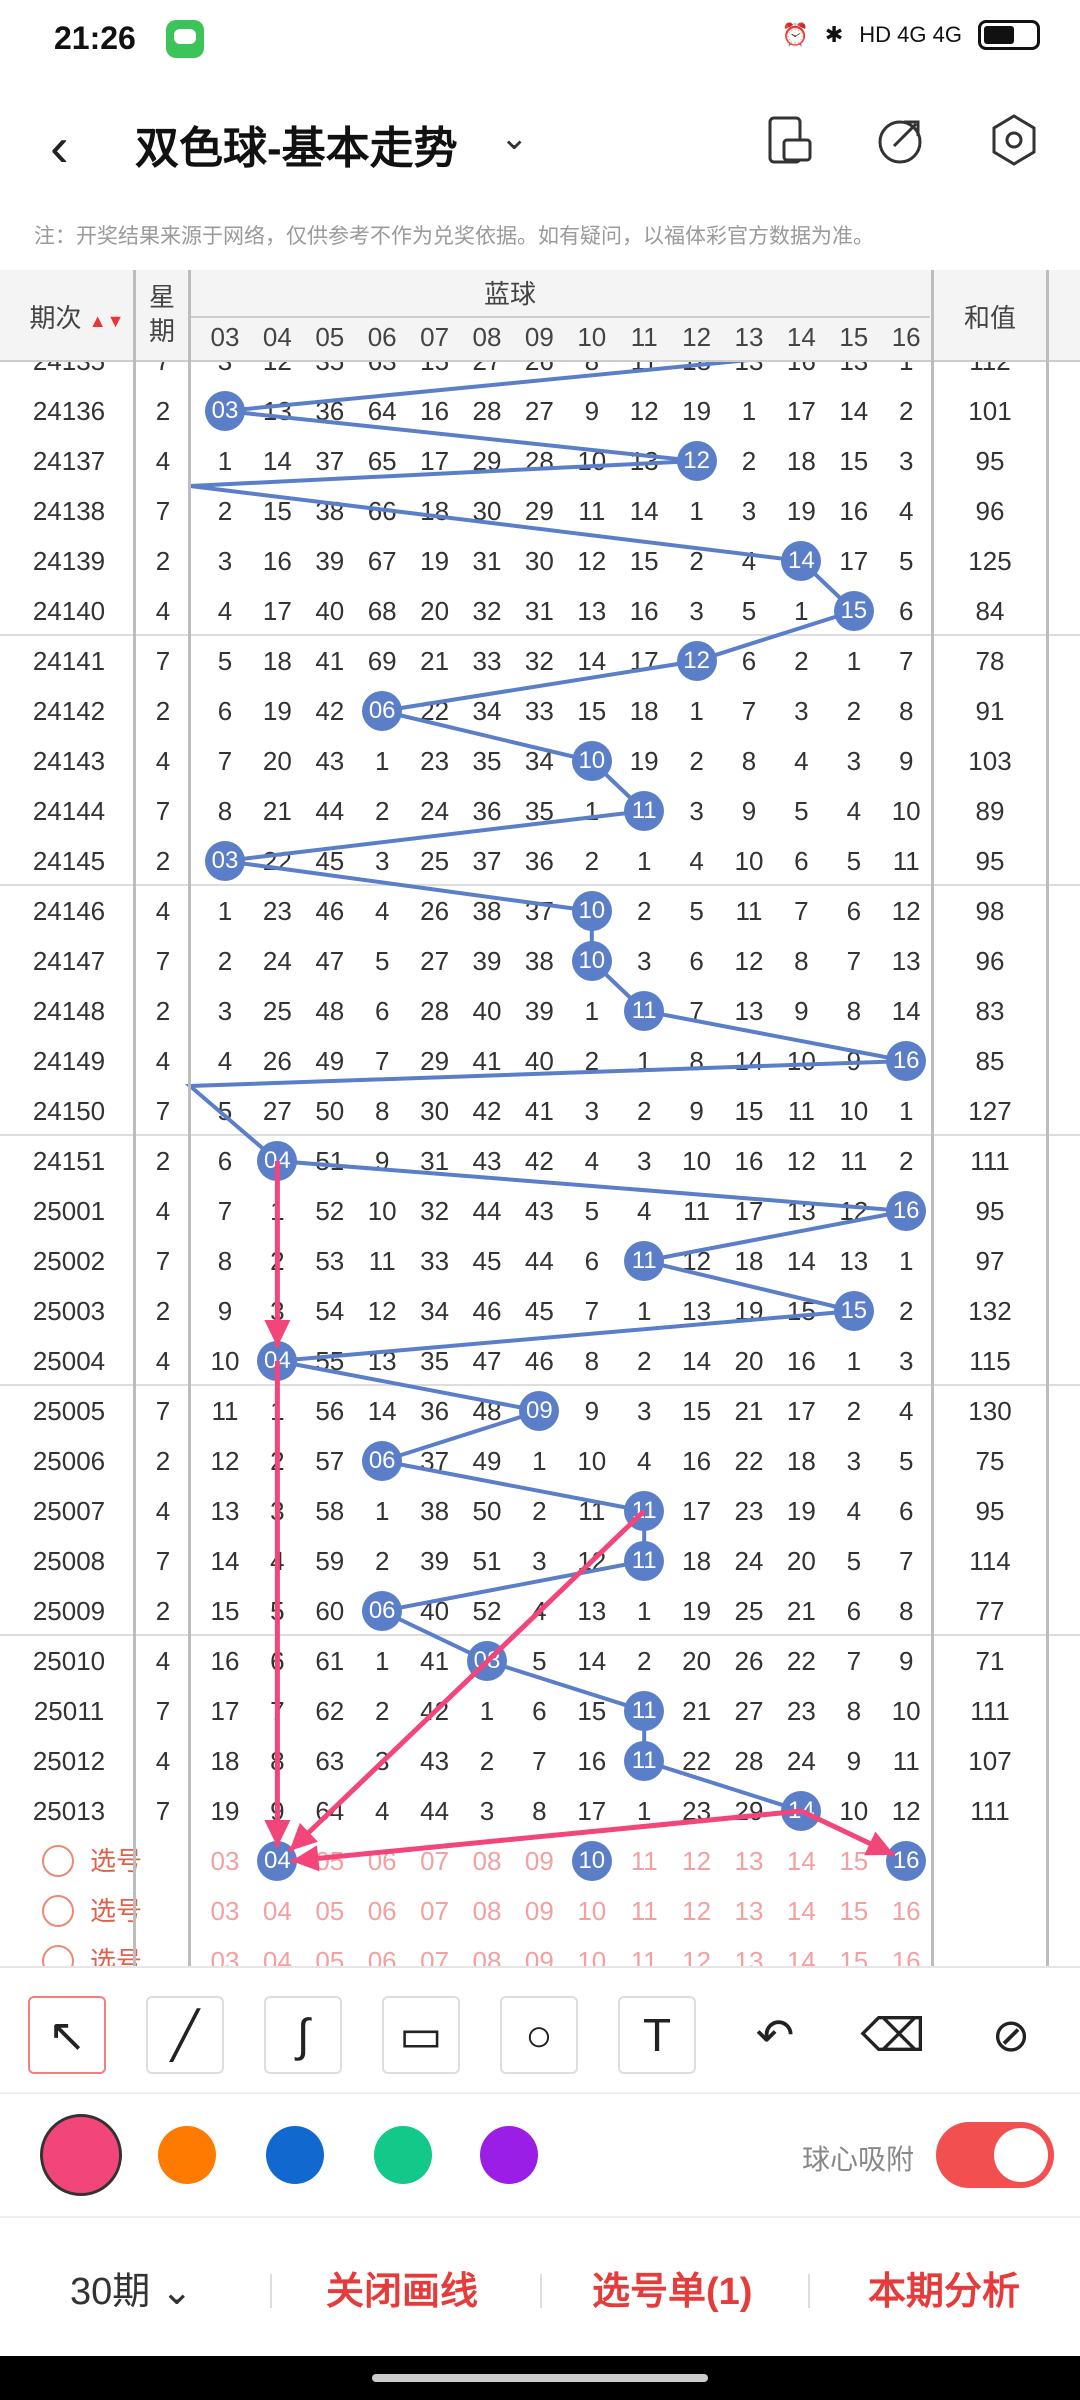 The width and height of the screenshot is (1080, 2400). What do you see at coordinates (775, 2035) in the screenshot?
I see `undo-icon: ↶` at bounding box center [775, 2035].